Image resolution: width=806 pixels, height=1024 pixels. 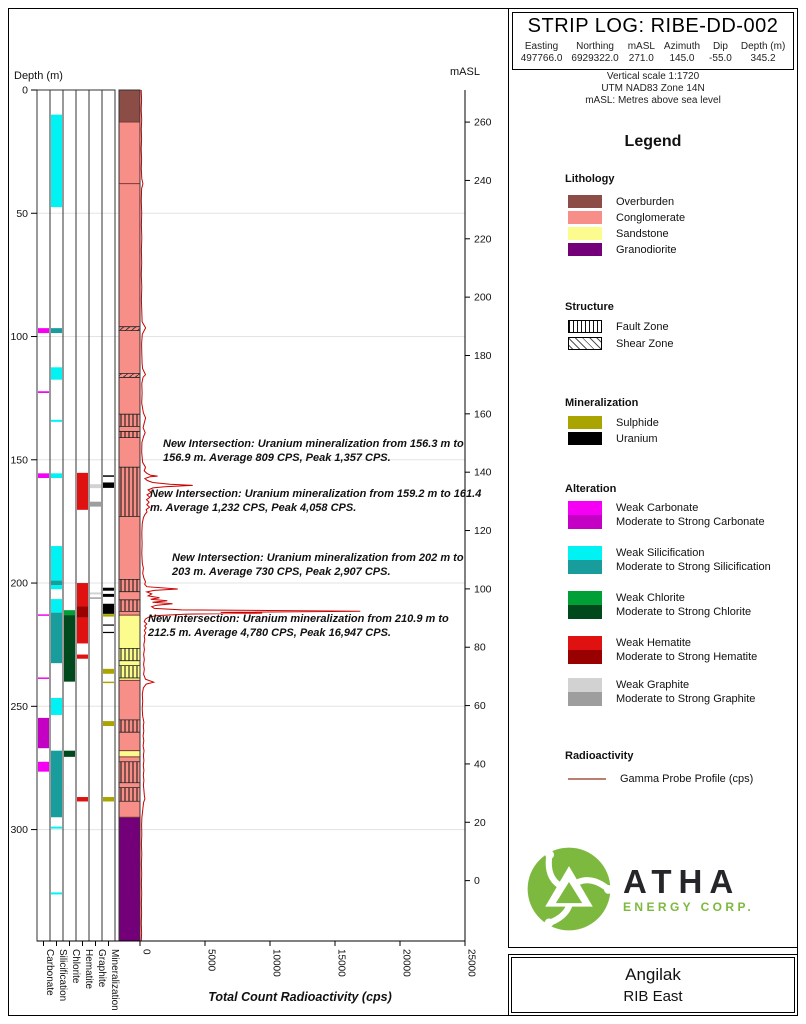 What do you see at coordinates (483, 473) in the screenshot?
I see `svg-text: 140` at bounding box center [483, 473].